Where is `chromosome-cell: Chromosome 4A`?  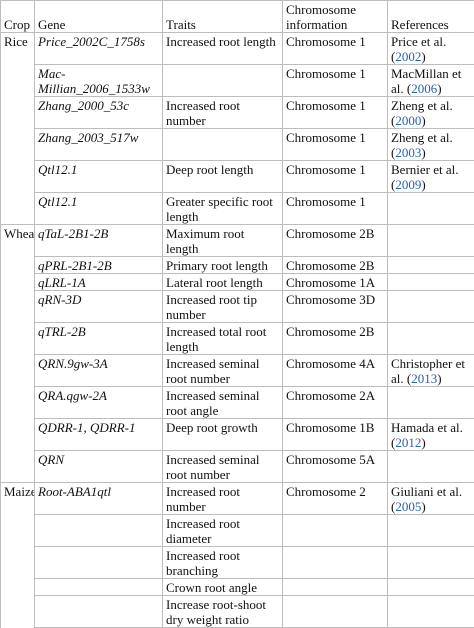 chromosome-cell: Chromosome 4A is located at coordinates (335, 371).